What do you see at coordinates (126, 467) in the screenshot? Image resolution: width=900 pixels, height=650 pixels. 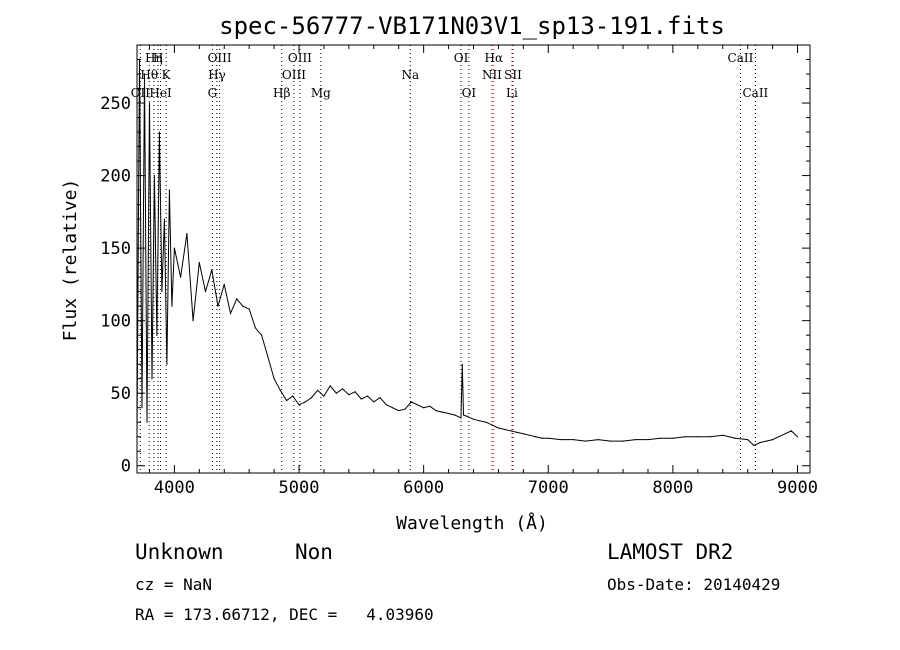 I see `y-tick-label: 0` at bounding box center [126, 467].